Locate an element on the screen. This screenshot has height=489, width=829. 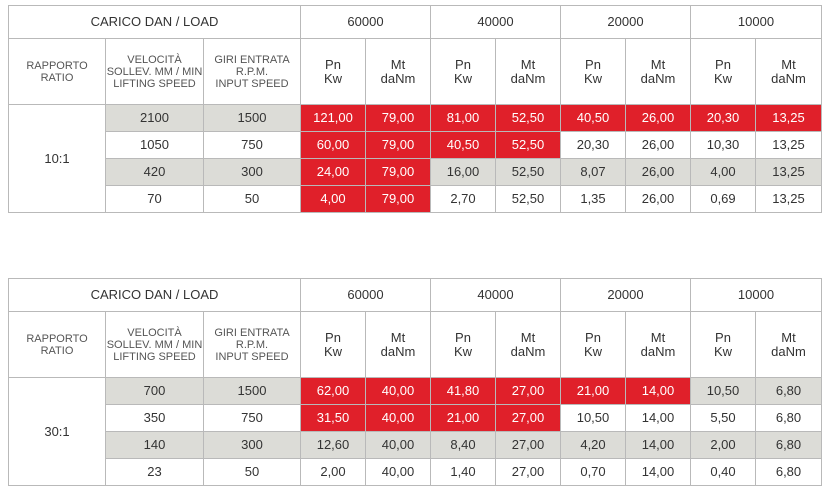
load-value: 10000 is located at coordinates (756, 22).